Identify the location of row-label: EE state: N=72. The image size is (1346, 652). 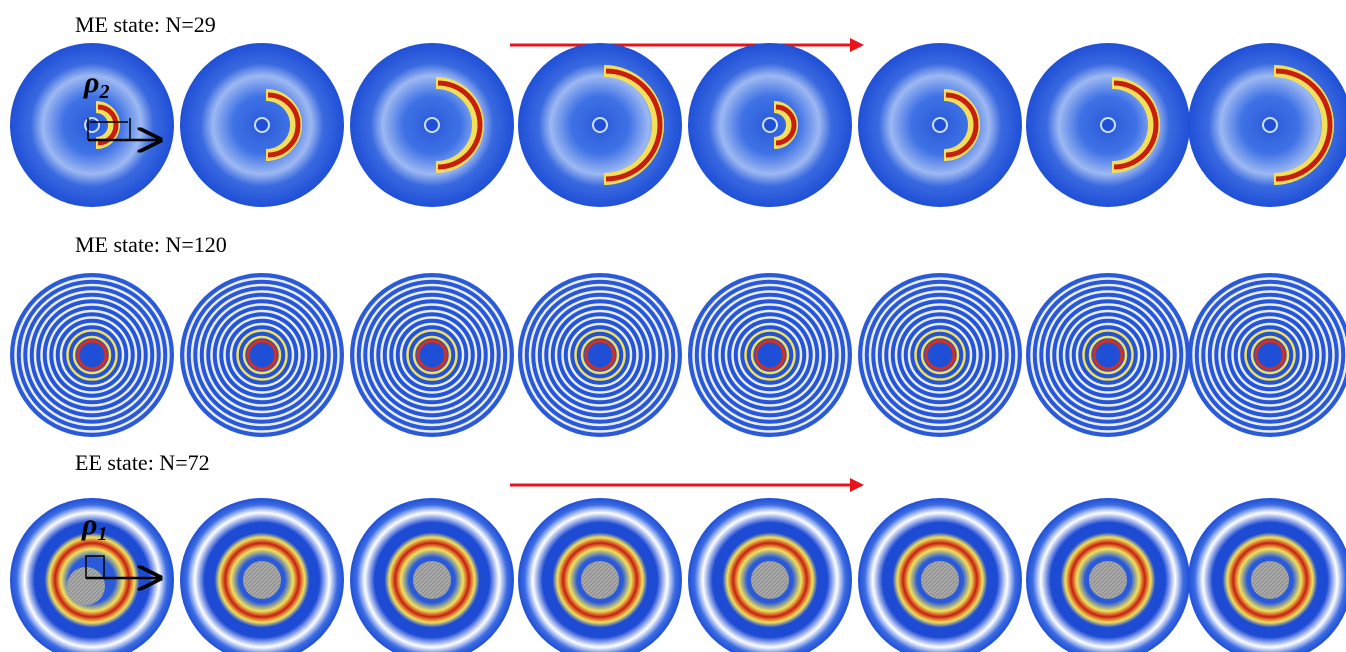
(142, 462).